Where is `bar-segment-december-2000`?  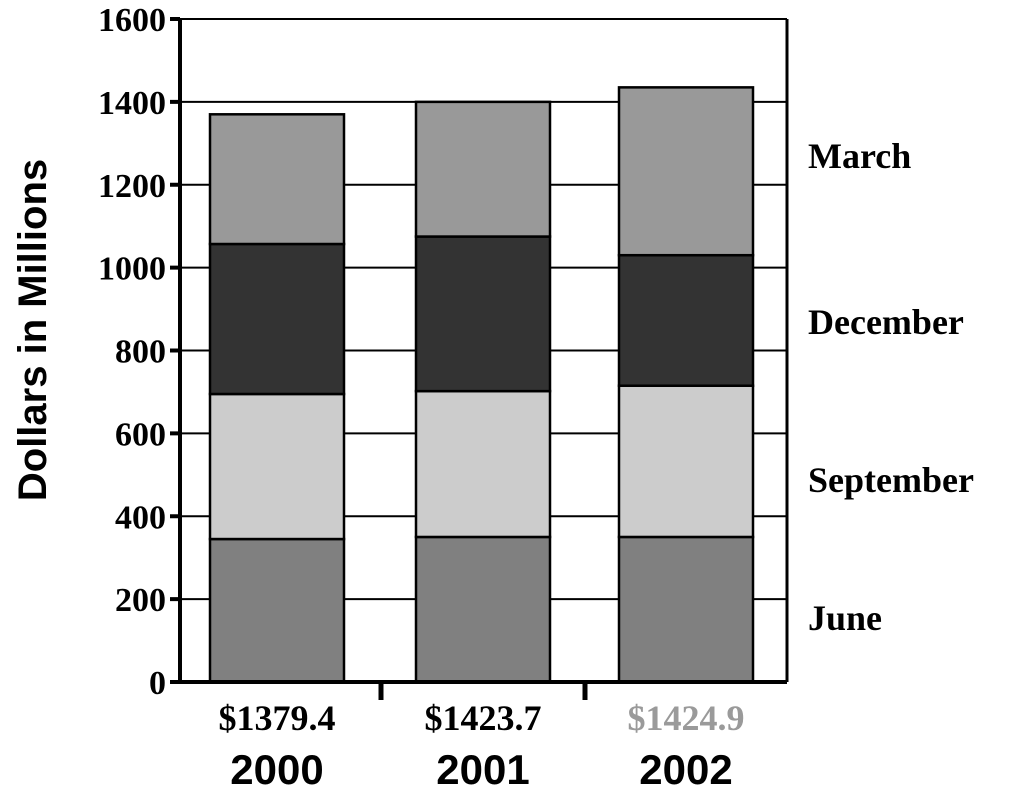 bar-segment-december-2000 is located at coordinates (277, 319).